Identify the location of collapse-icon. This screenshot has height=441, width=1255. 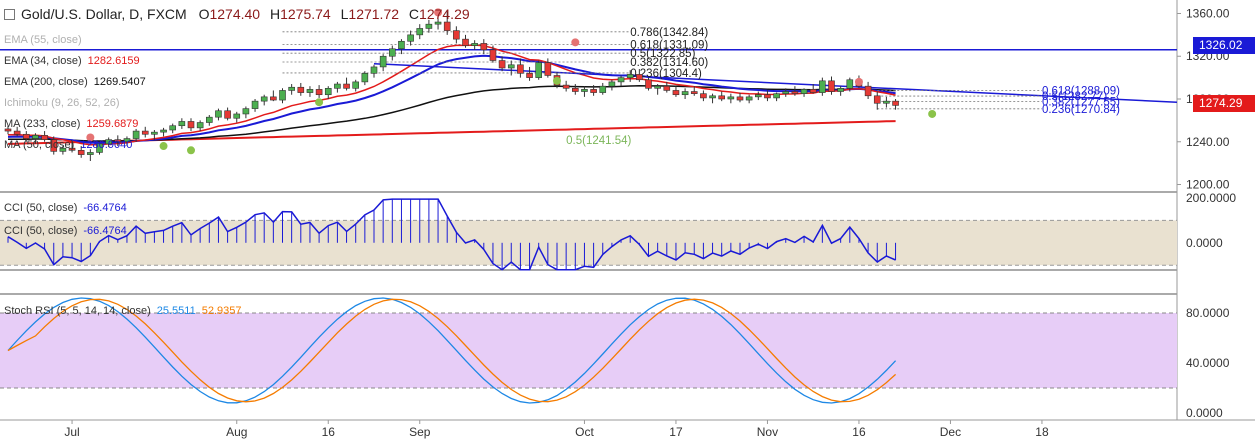
(9, 14).